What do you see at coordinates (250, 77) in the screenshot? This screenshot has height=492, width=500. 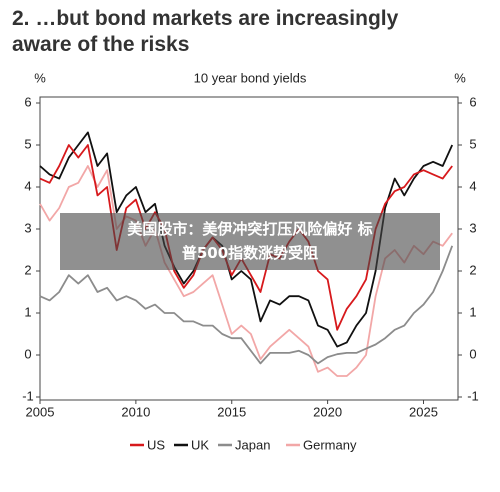 I see `chart-subtitle: 10 year bond yields` at bounding box center [250, 77].